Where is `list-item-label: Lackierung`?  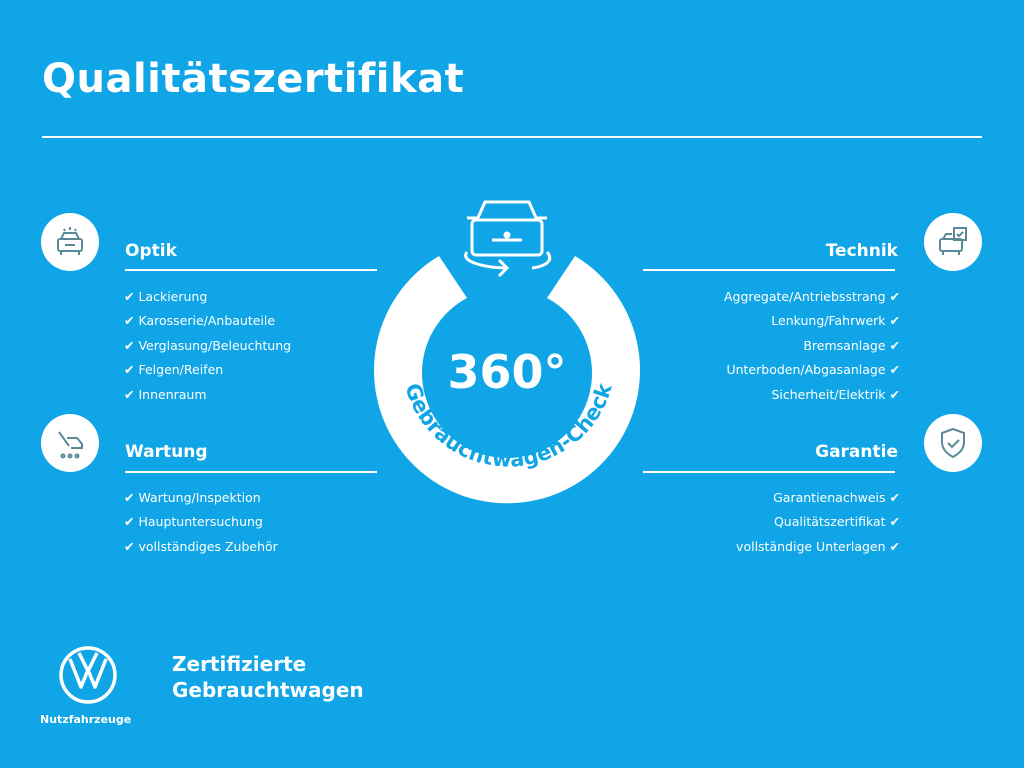 list-item-label: Lackierung is located at coordinates (173, 296).